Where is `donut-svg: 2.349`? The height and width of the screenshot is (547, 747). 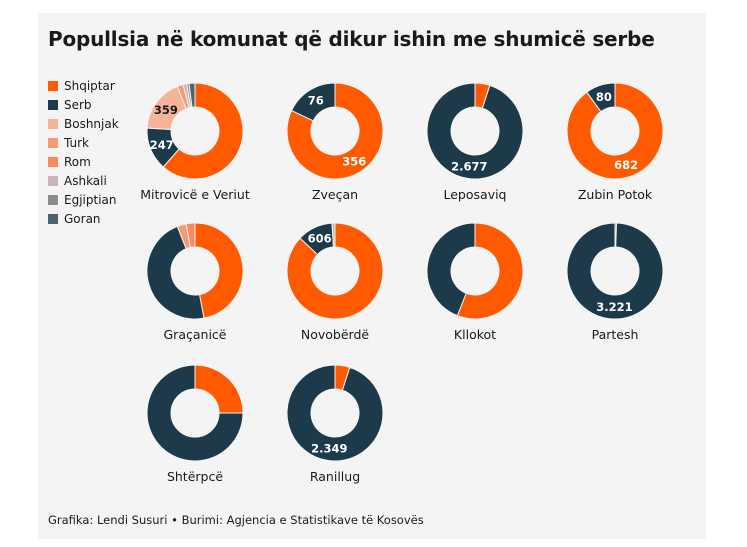 donut-svg: 2.349 is located at coordinates (335, 413).